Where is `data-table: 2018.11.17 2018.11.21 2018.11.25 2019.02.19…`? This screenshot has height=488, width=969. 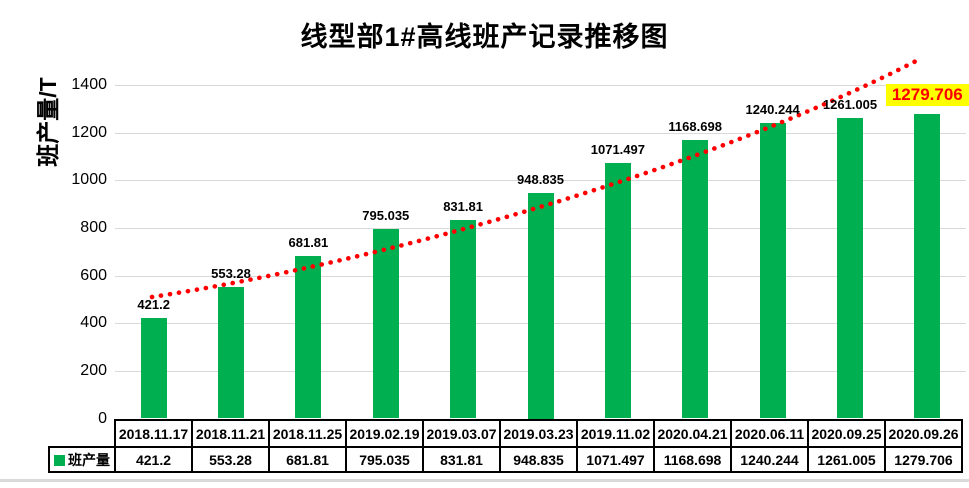
data-table: 2018.11.17 2018.11.21 2018.11.25 2019.02.19… is located at coordinates (505, 446).